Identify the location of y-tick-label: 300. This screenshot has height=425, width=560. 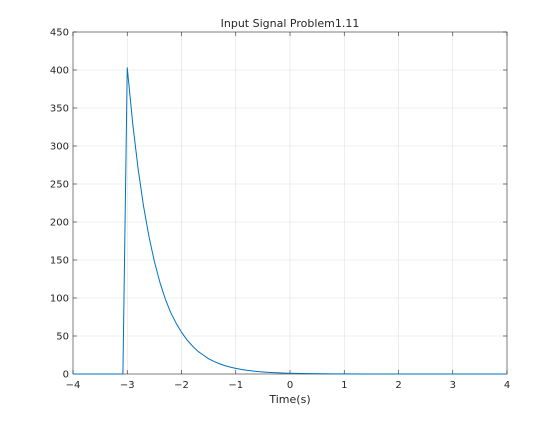
(59, 147).